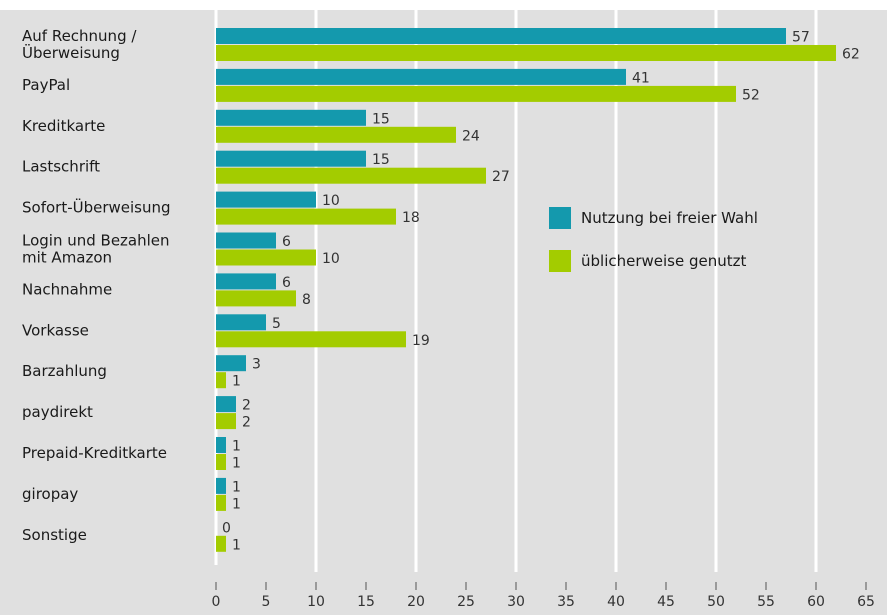  I want to click on category-label: mit Amazon, so click(67, 258).